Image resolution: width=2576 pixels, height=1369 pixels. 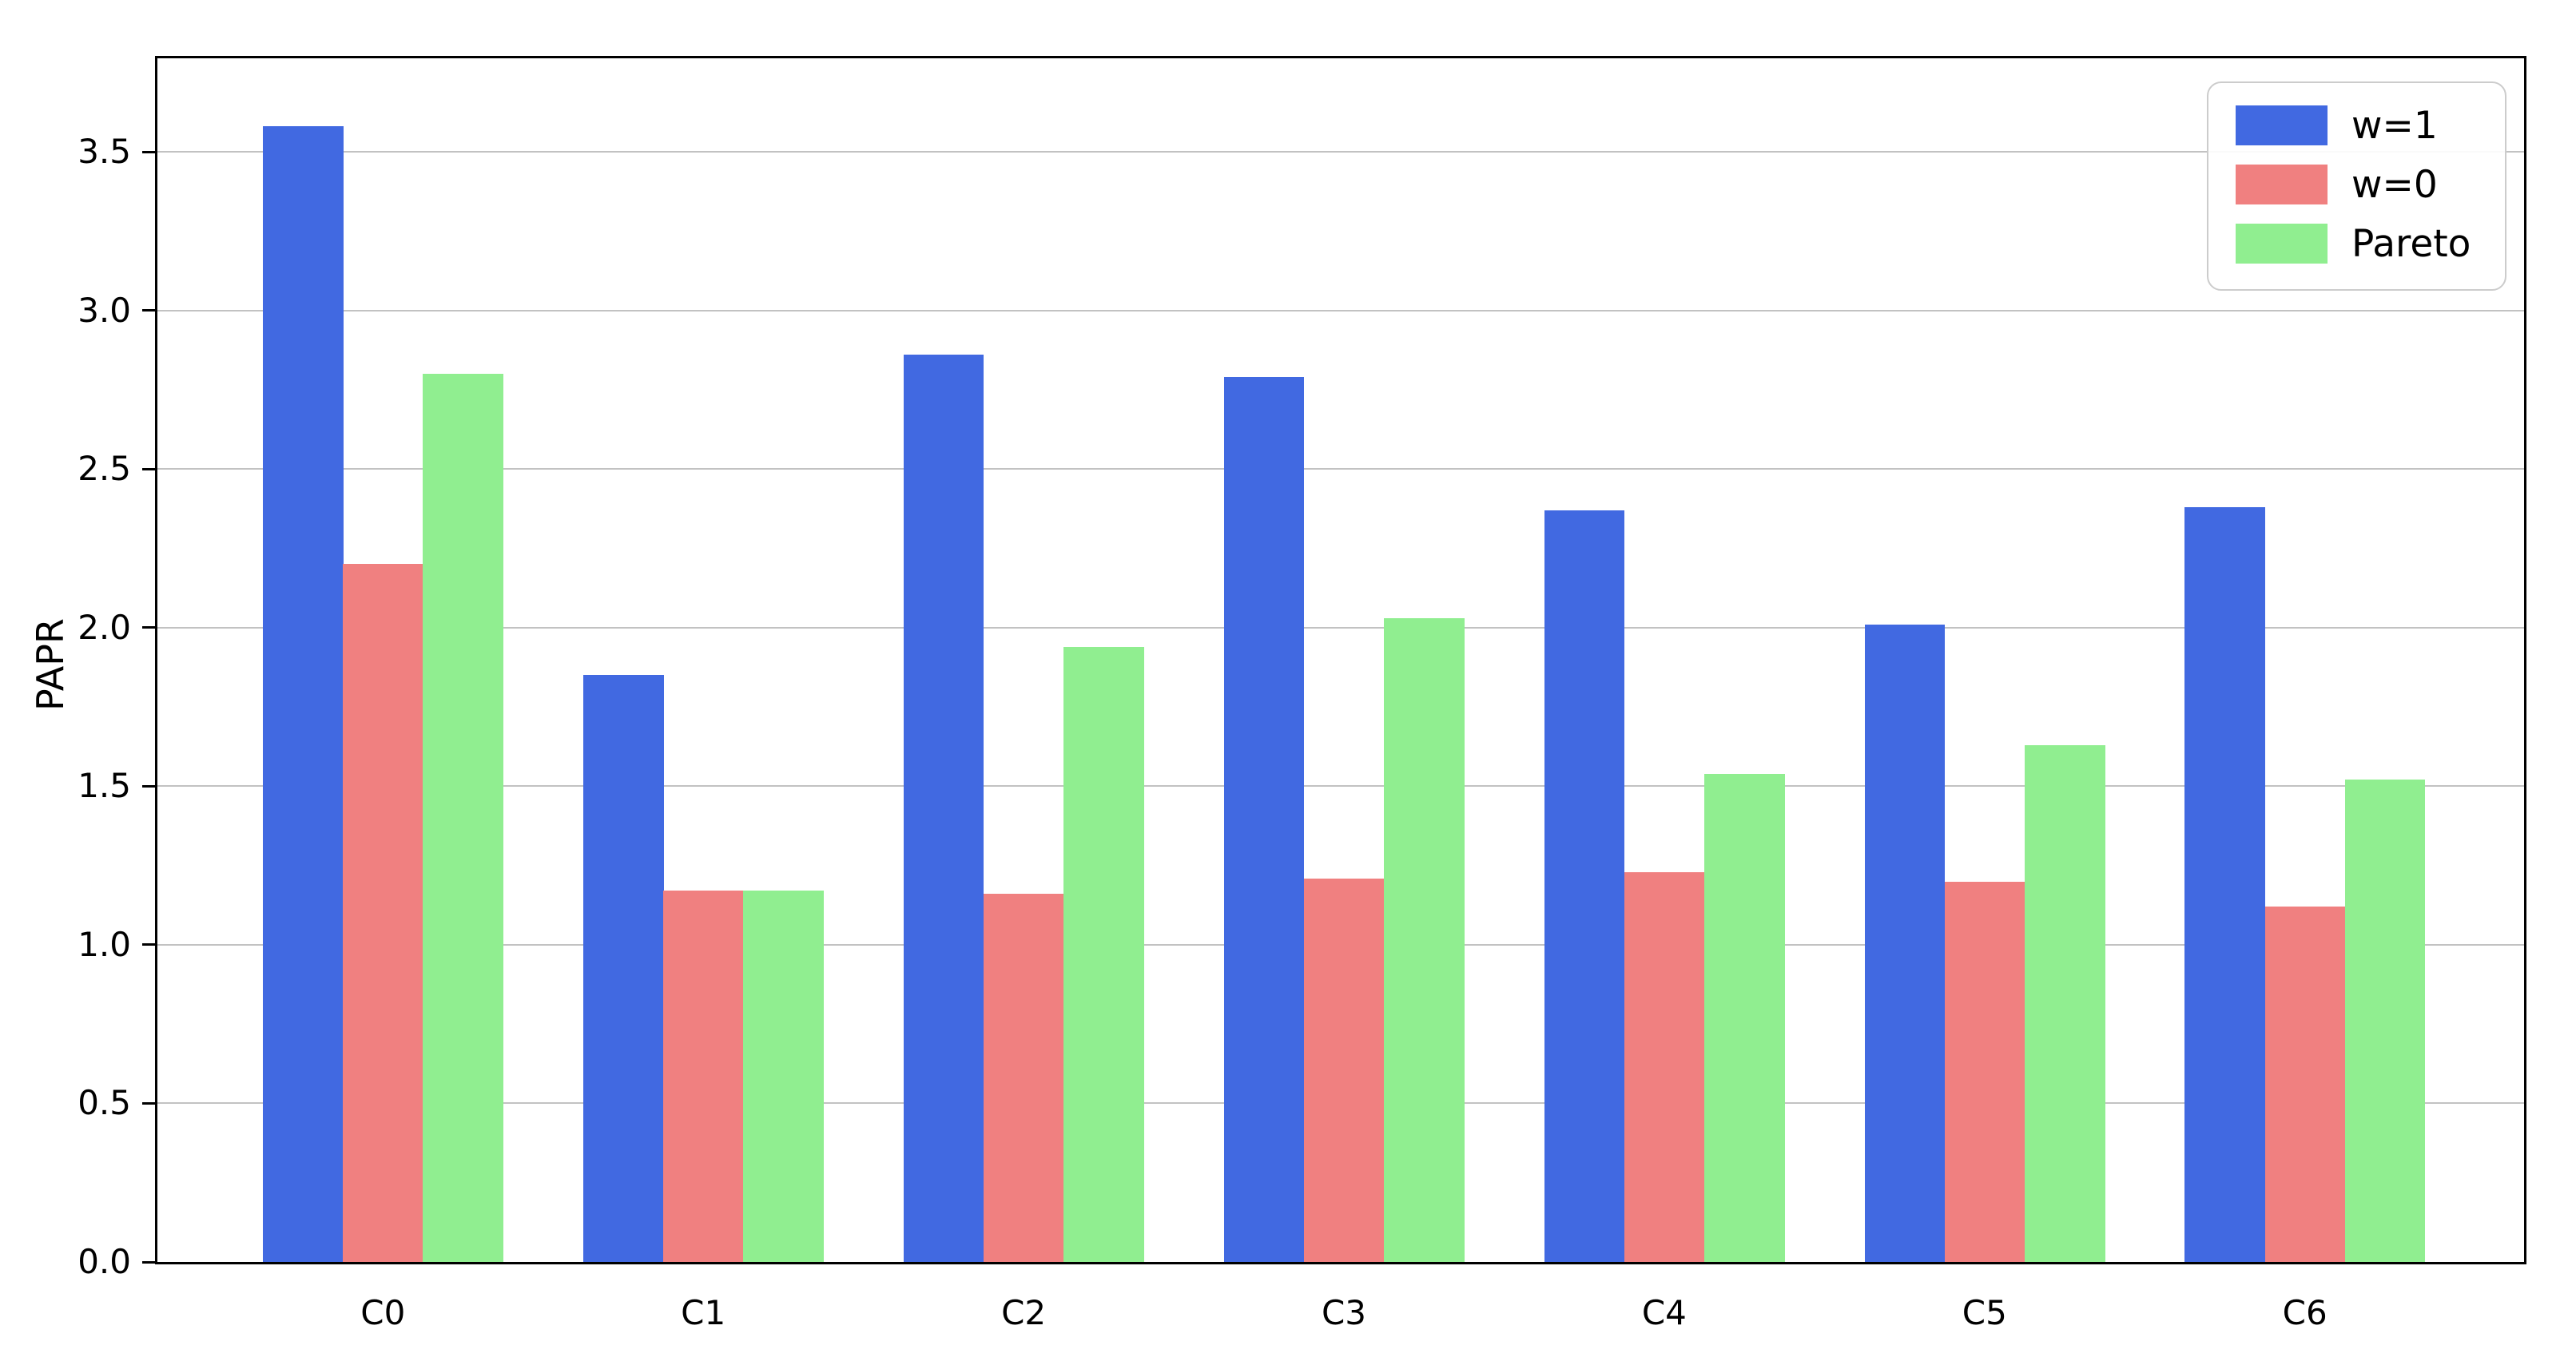 I want to click on legend-item-w0: w=0, so click(x=2370, y=184).